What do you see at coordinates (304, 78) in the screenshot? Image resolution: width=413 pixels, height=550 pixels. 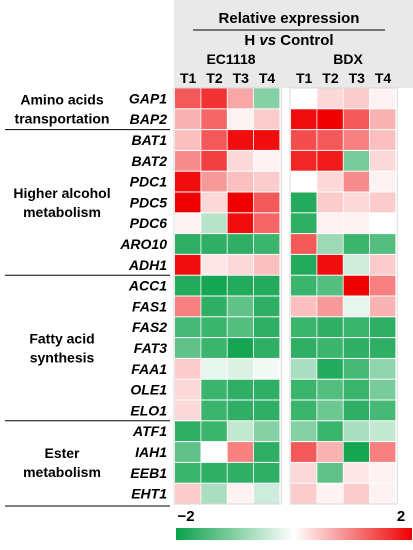 I see `timepoint-label: T1` at bounding box center [304, 78].